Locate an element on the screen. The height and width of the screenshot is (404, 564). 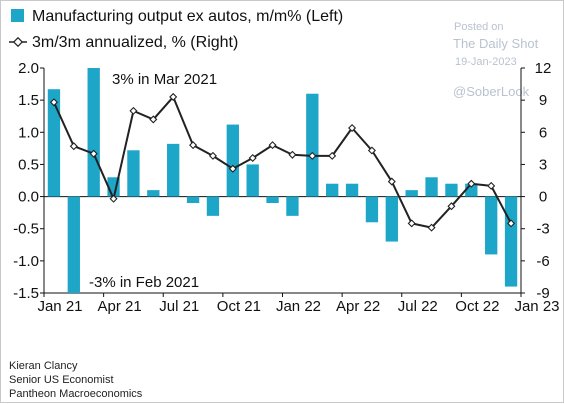
left-tick-label: 1.5 is located at coordinates (28, 100).